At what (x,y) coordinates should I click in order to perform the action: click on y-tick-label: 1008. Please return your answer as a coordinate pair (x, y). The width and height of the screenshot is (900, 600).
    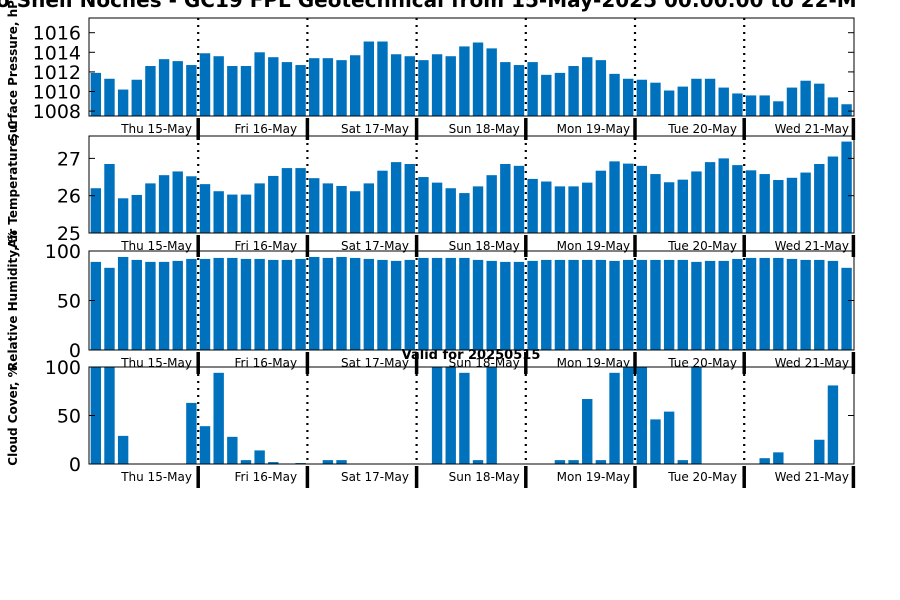
    Looking at the image, I should click on (57, 112).